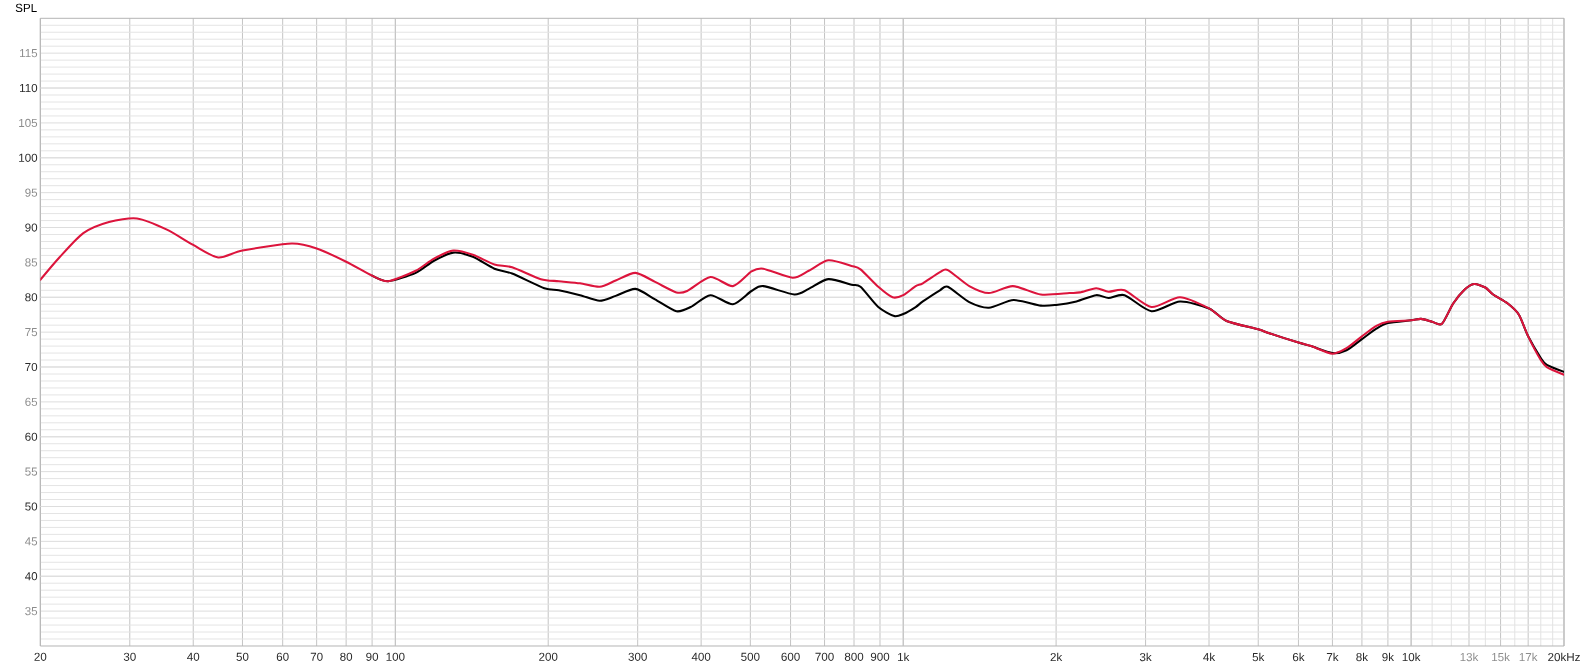 Image resolution: width=1583 pixels, height=670 pixels. I want to click on x-axis-title: Hz, so click(1573, 657).